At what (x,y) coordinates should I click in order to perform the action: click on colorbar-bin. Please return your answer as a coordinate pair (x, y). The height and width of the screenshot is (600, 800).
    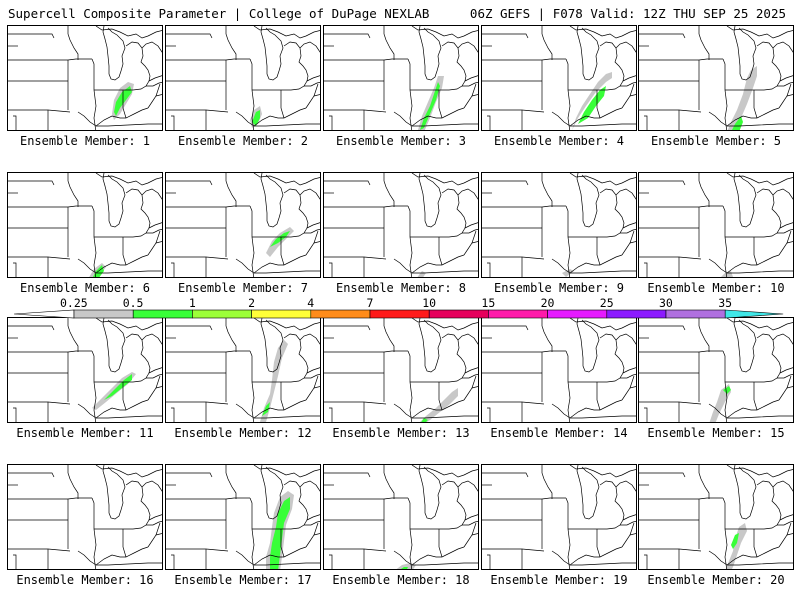
    Looking at the image, I should click on (399, 314).